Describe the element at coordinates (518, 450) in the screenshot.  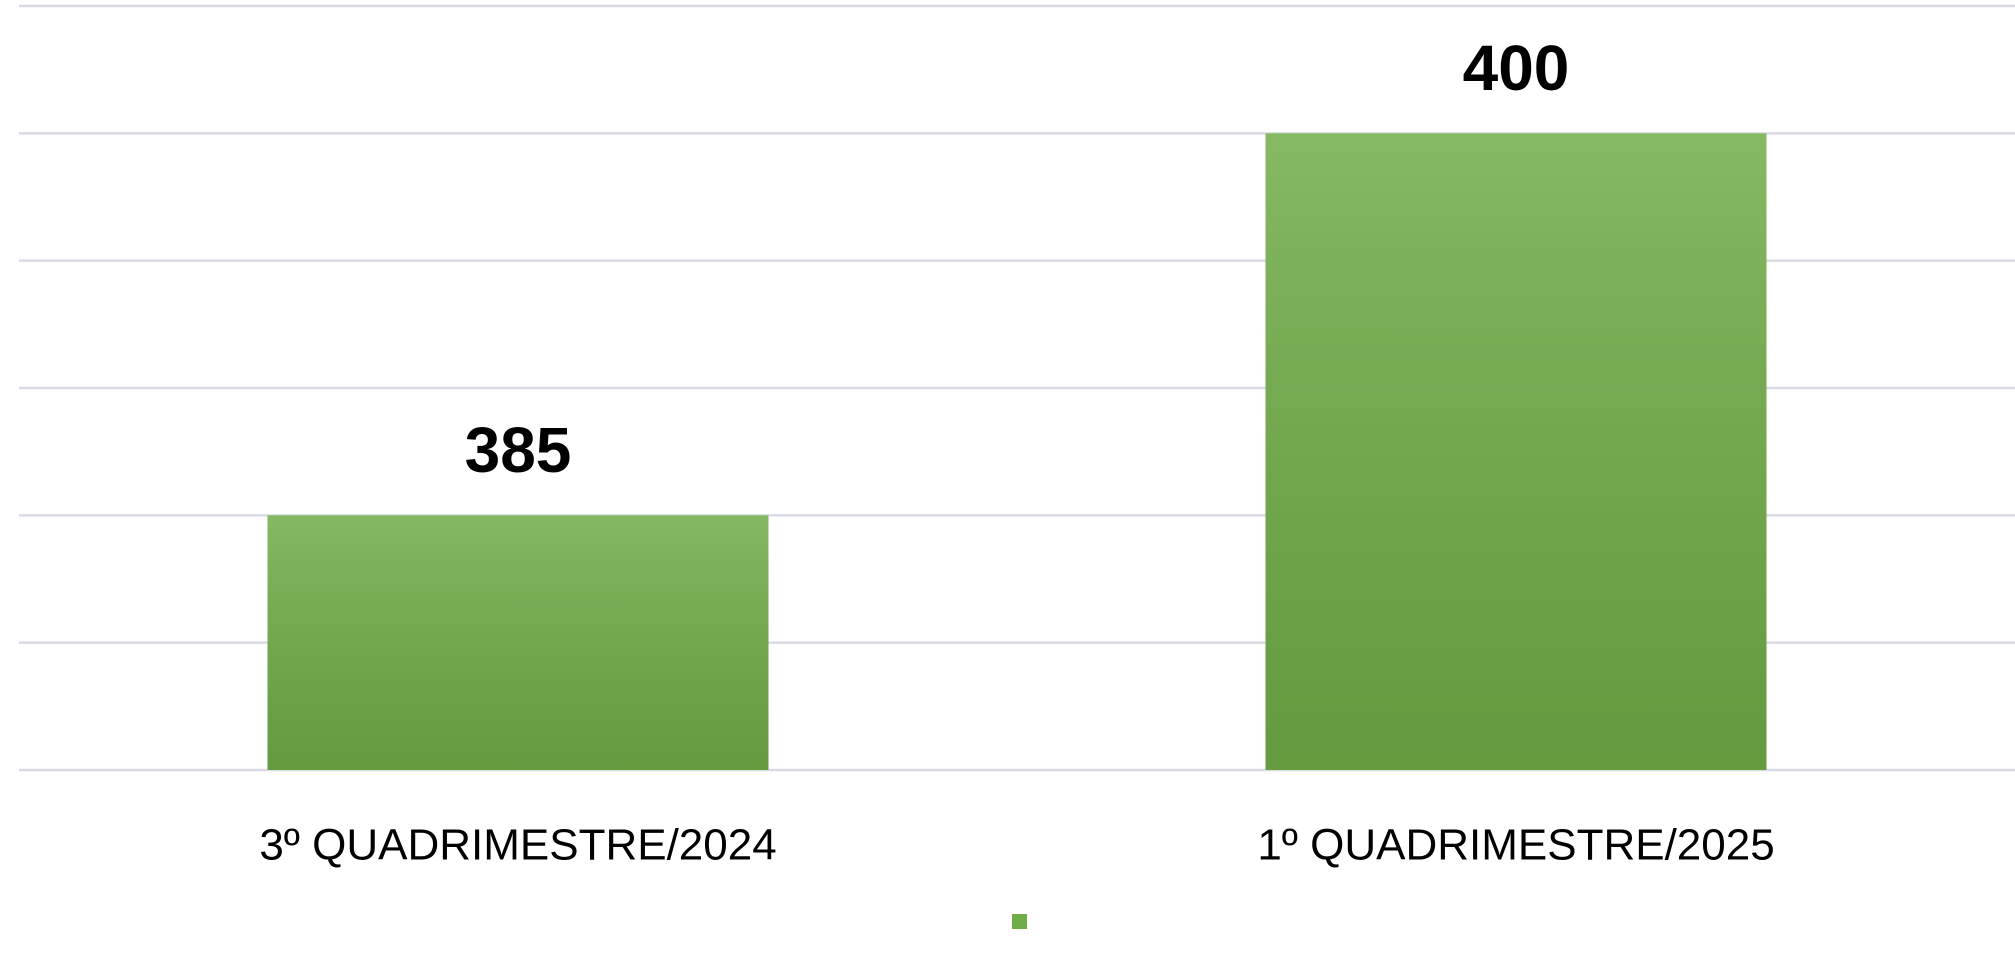
I see `value-label: 385` at that location.